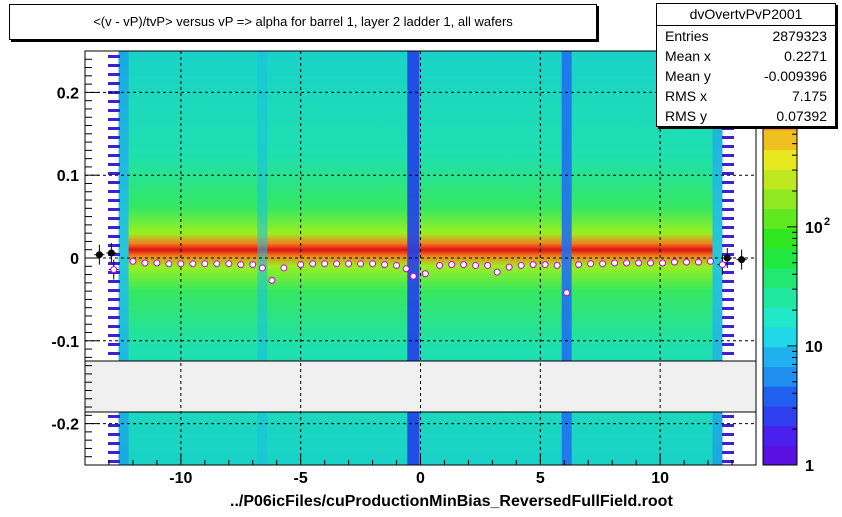 Image resolution: width=842 pixels, height=517 pixels. What do you see at coordinates (746, 15) in the screenshot?
I see `stats-name: dvOvertvPvP2001` at bounding box center [746, 15].